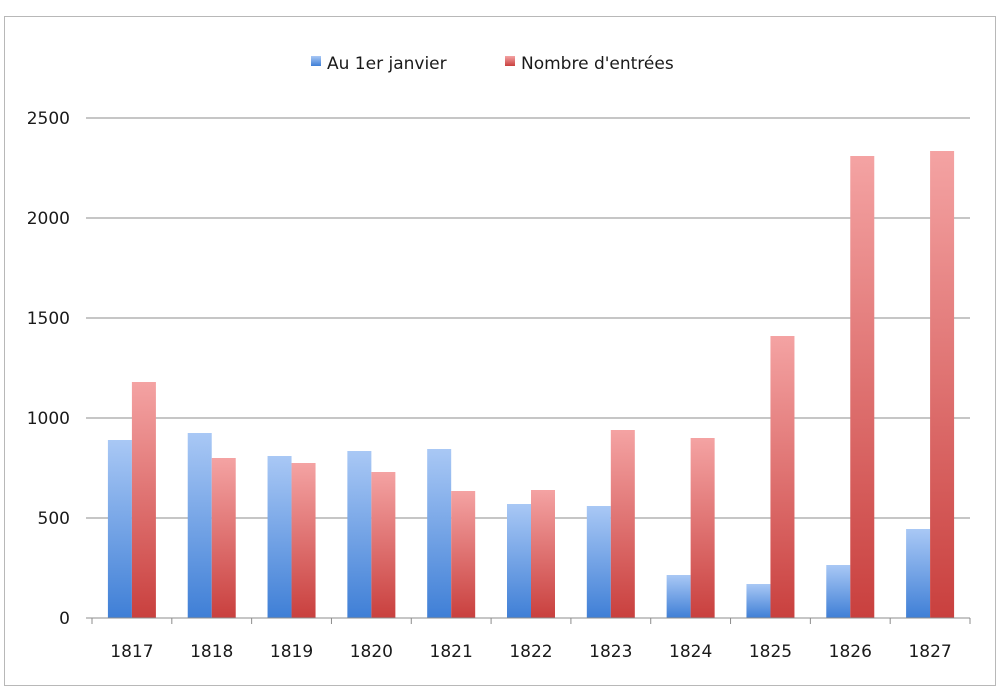 Image resolution: width=1000 pixels, height=700 pixels. Describe the element at coordinates (492, 64) in the screenshot. I see `legend: Au 1er janvier Nombre d'entrées` at that location.